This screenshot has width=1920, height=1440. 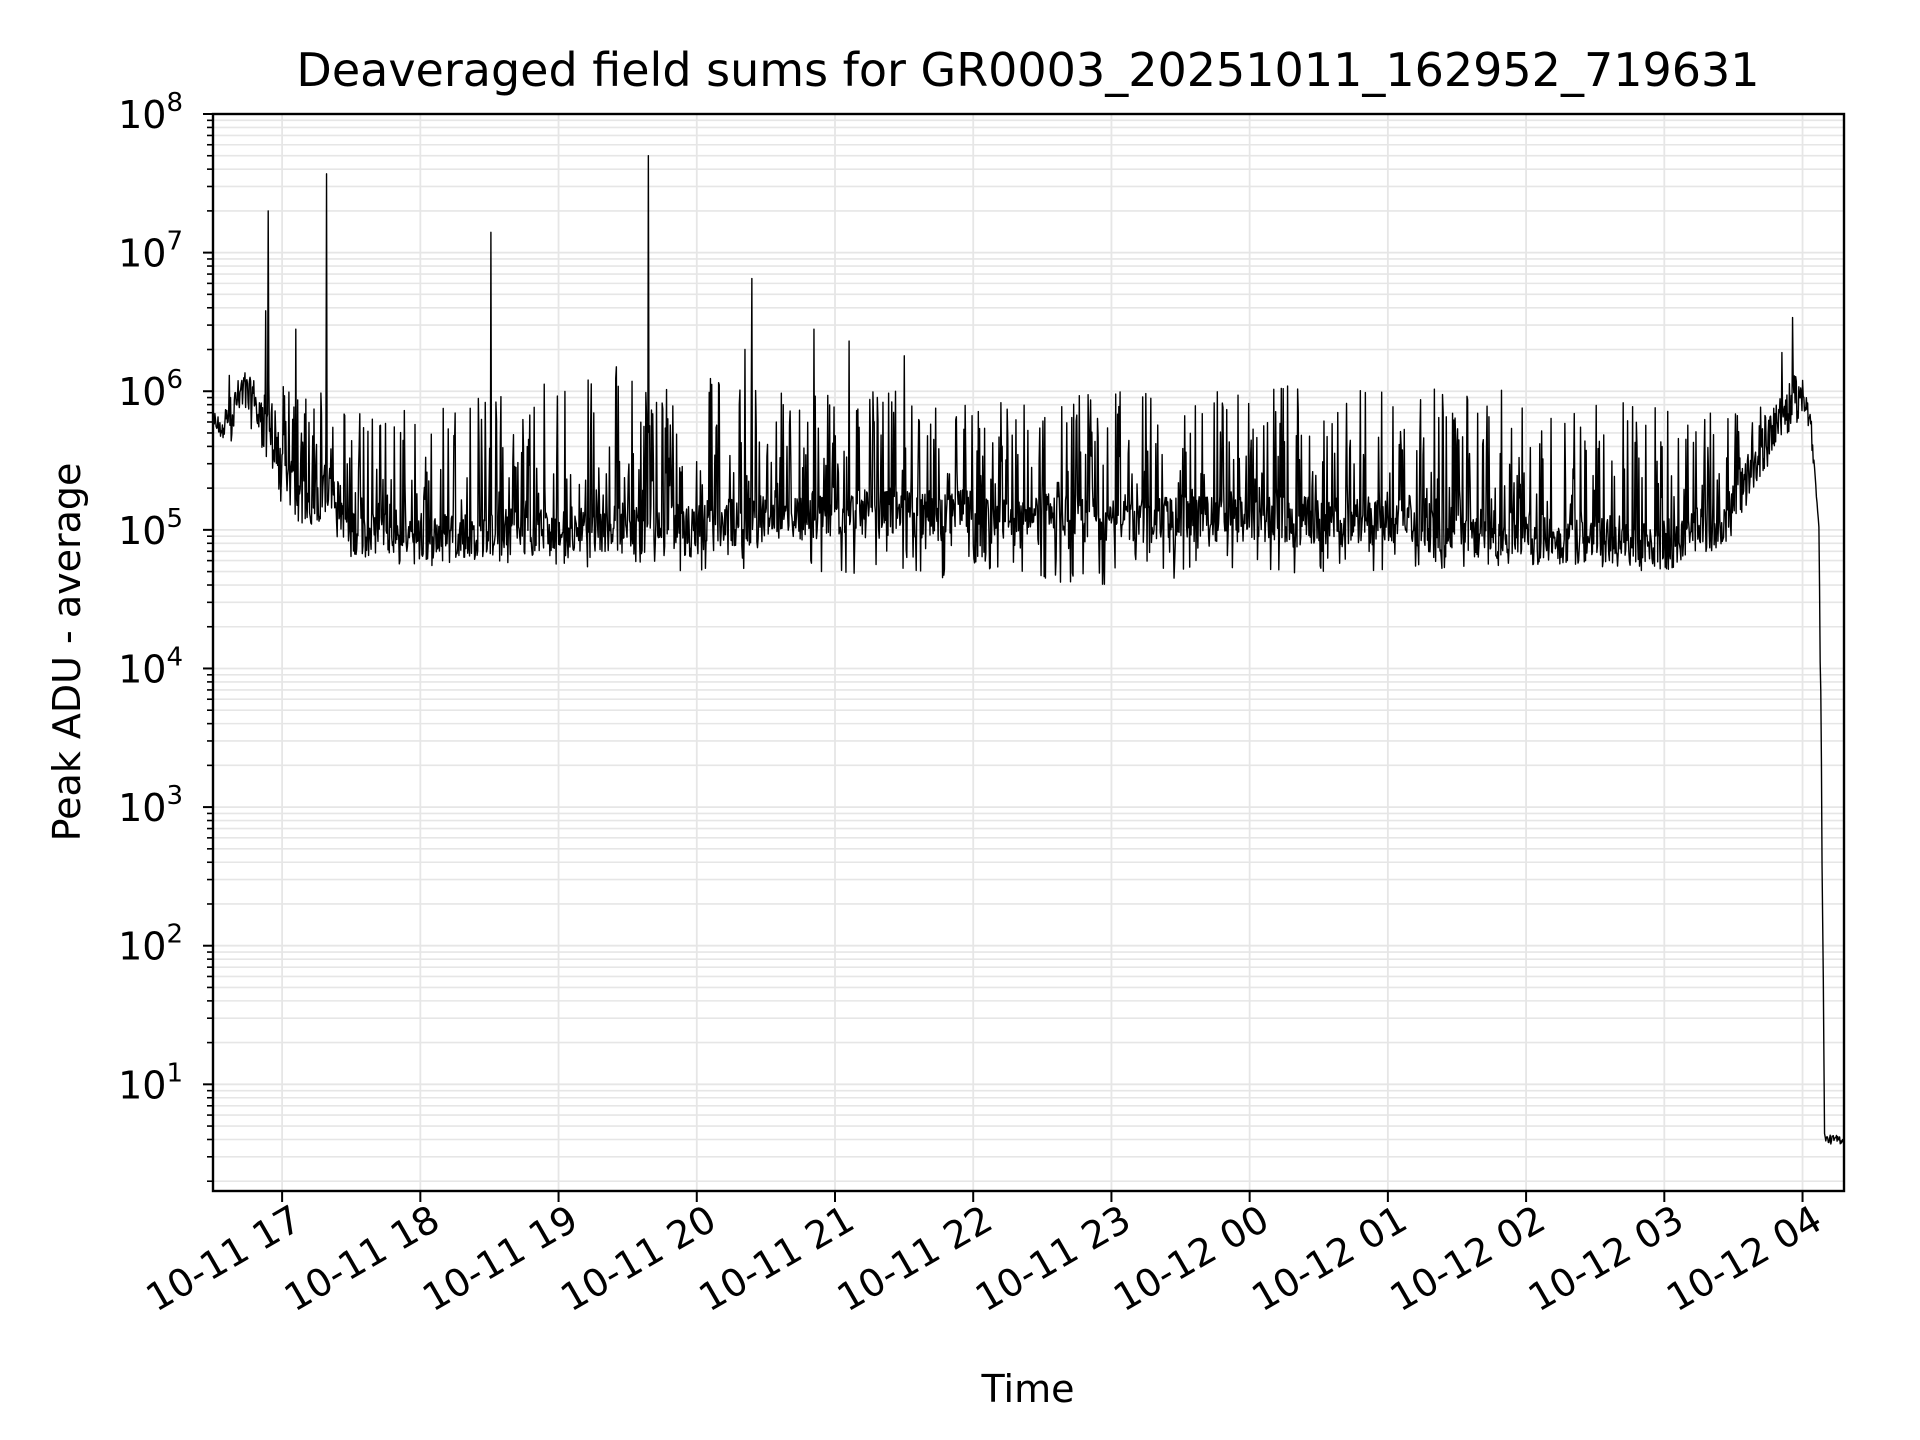 I want to click on y-axis: 101 102 103 104 105 106 107 108, so click(x=165, y=635).